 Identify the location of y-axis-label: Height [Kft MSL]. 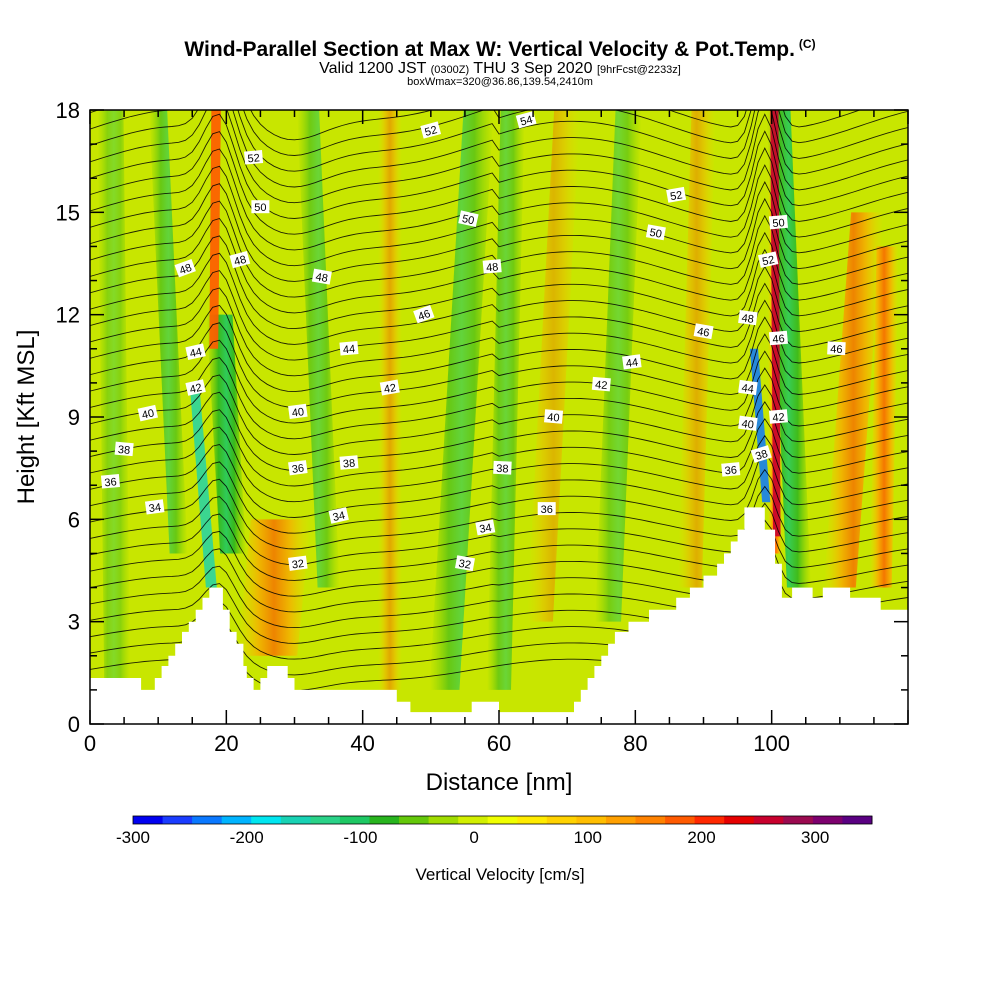
(26, 417).